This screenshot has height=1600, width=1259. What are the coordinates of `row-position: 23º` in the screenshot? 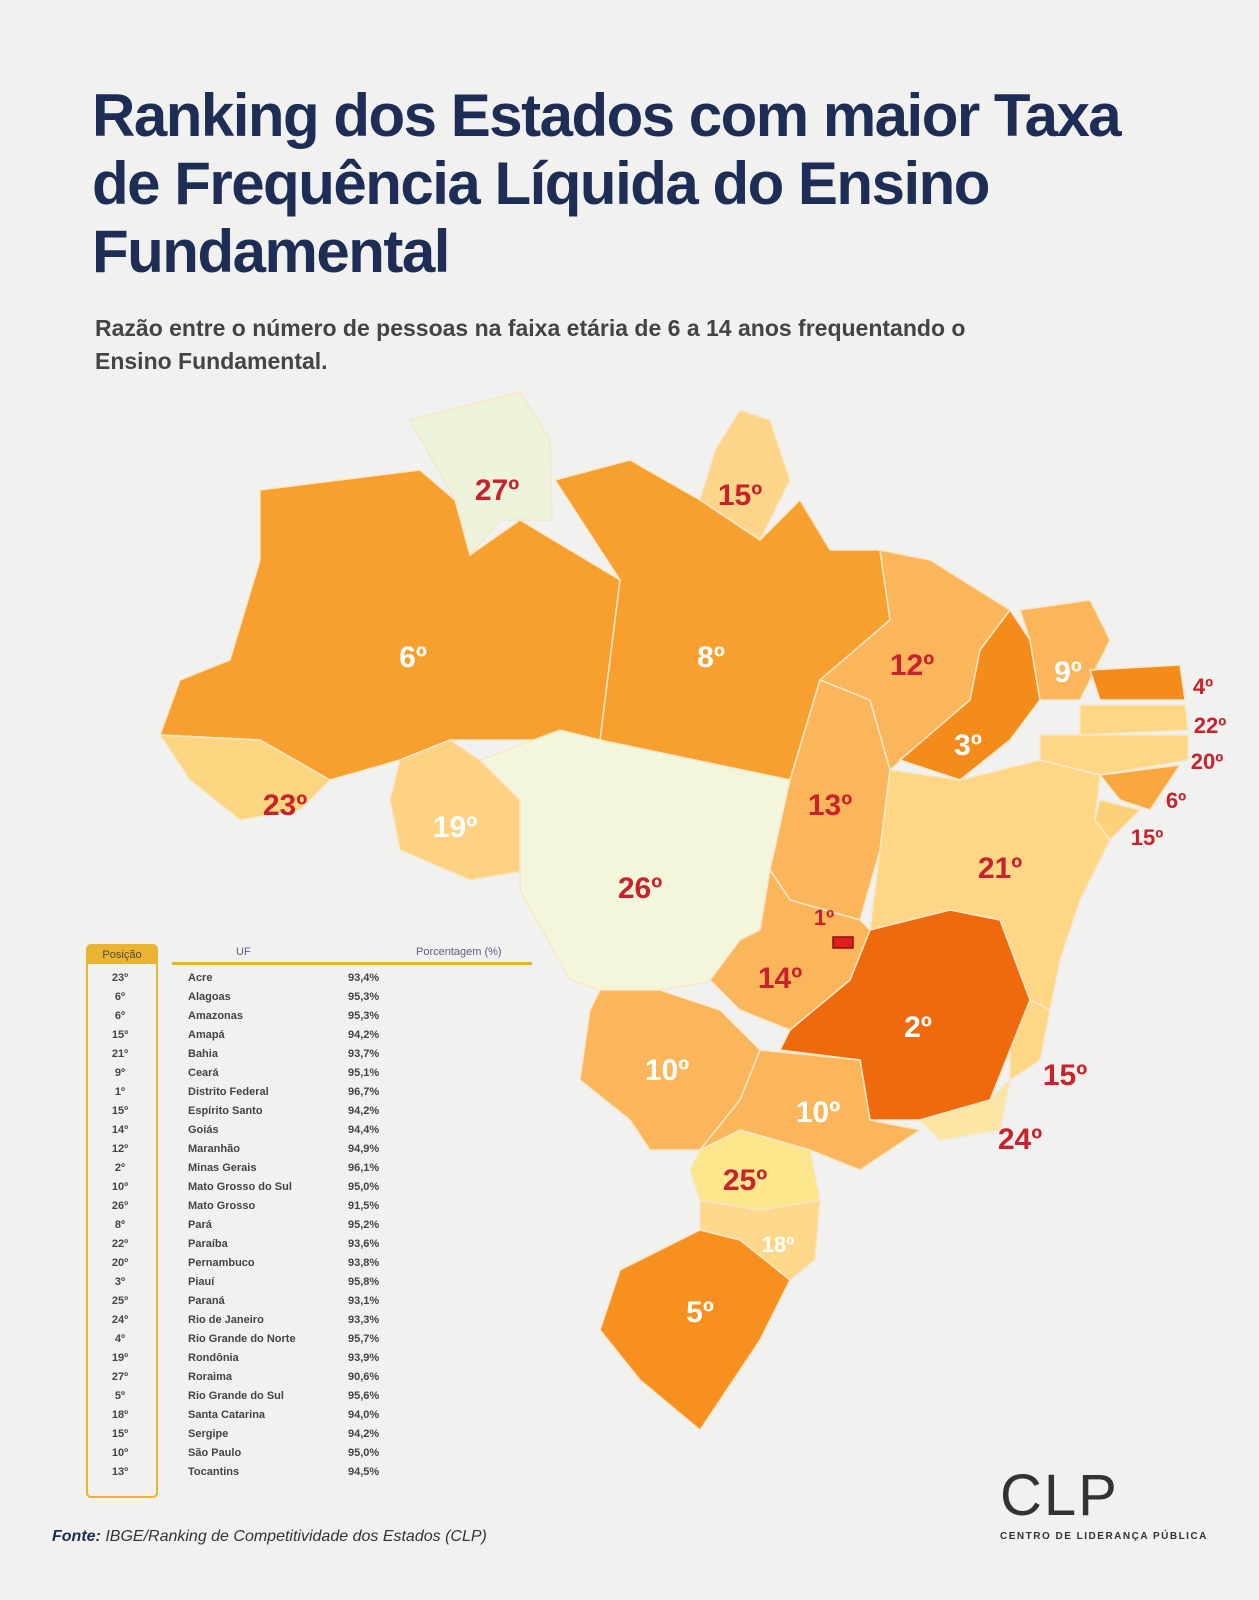 It's located at (120, 978).